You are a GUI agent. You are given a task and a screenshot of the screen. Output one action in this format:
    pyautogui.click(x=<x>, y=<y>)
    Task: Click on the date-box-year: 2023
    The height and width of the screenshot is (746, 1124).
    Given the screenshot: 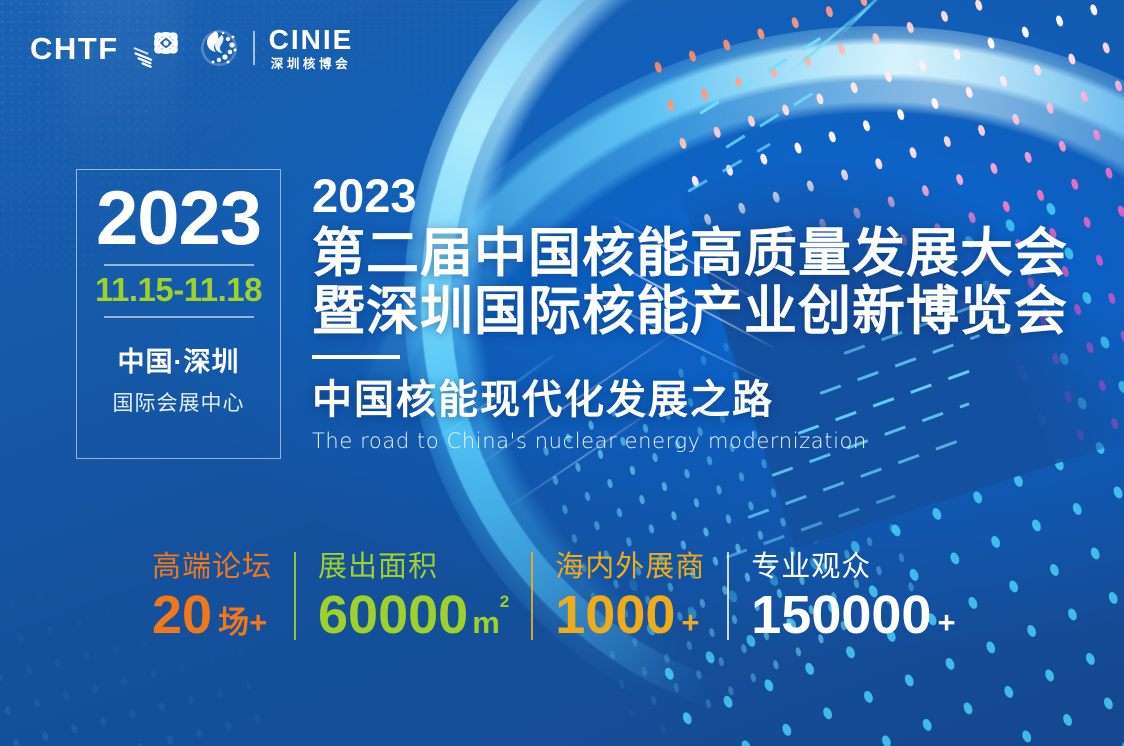 What is the action you would take?
    pyautogui.click(x=178, y=218)
    